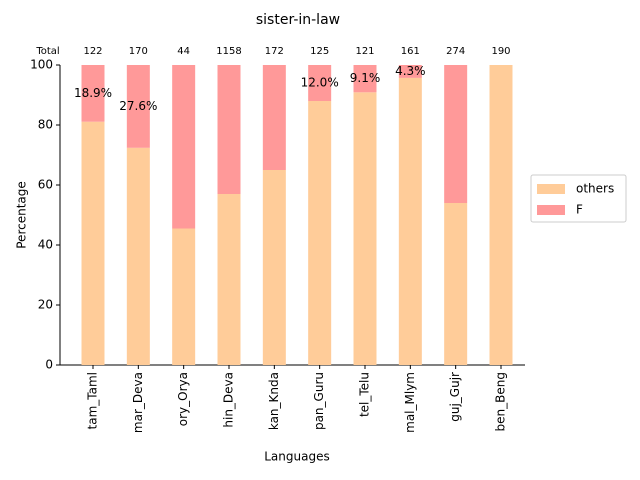 This screenshot has height=480, width=640. I want to click on data-label: 4.3%, so click(410, 71).